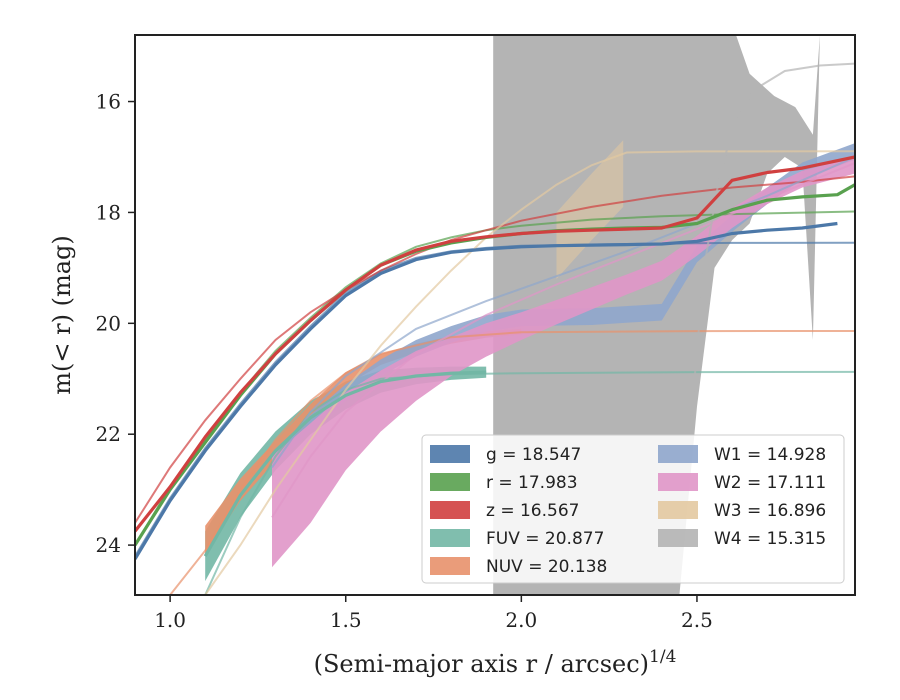 This screenshot has height=700, width=900. I want to click on legend-swatch-W2, so click(678, 482).